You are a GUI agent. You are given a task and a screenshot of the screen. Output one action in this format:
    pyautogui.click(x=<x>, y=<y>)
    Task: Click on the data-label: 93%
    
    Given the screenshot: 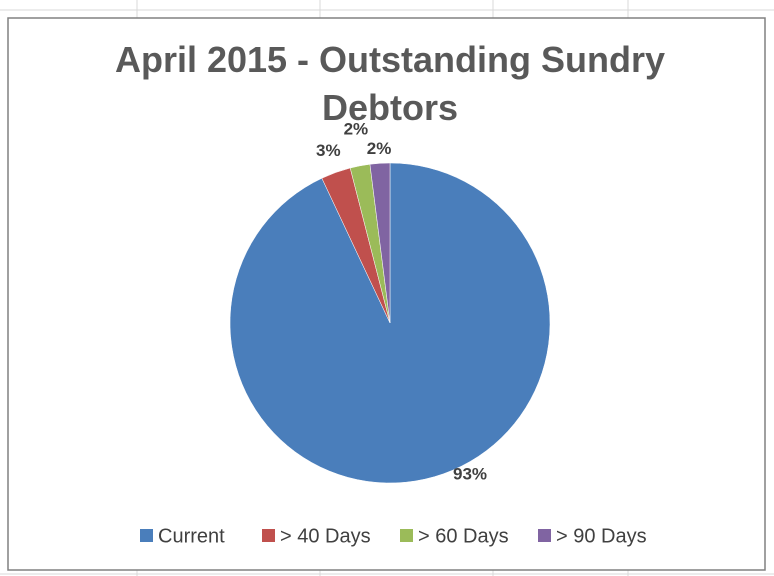 What is the action you would take?
    pyautogui.click(x=470, y=473)
    